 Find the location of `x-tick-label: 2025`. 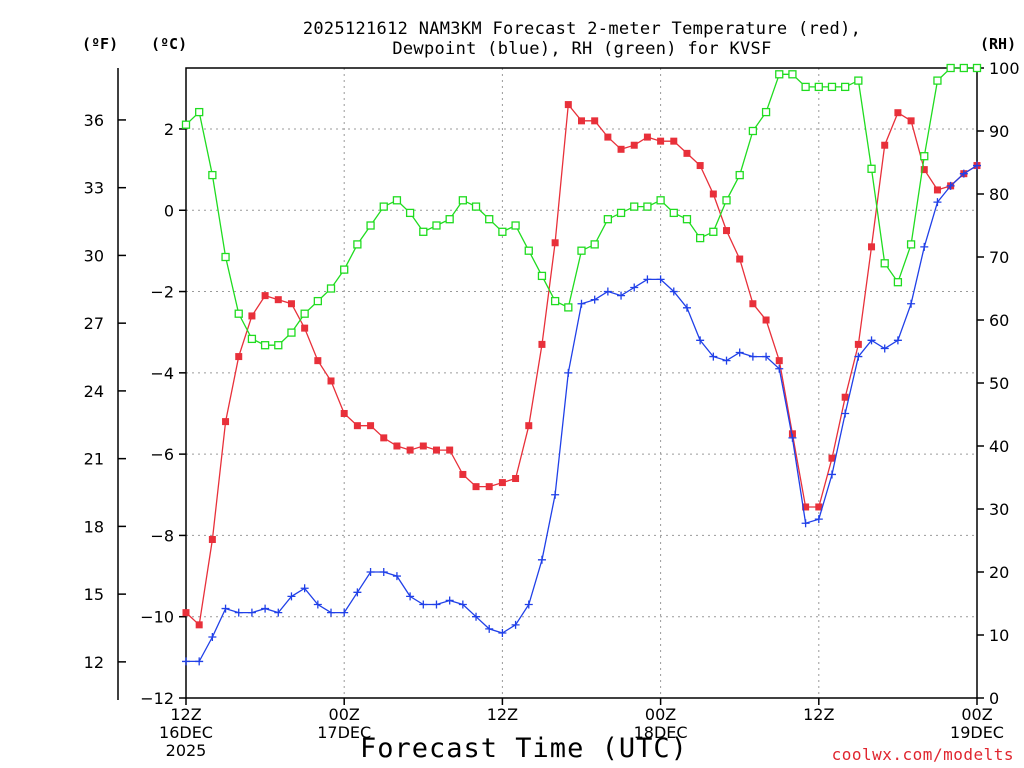

x-tick-label: 2025 is located at coordinates (186, 750).